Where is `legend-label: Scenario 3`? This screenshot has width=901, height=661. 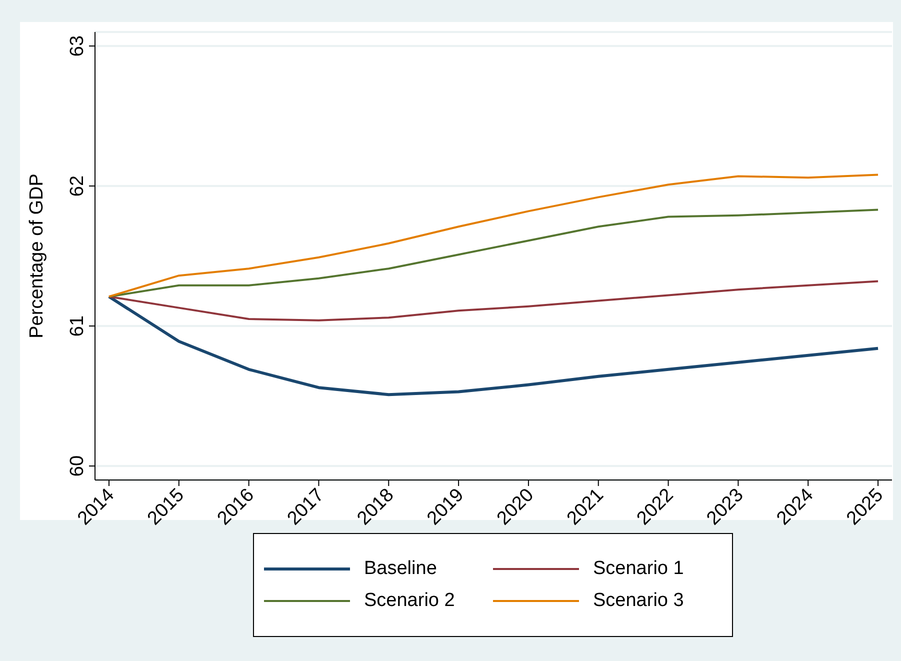
legend-label: Scenario 3 is located at coordinates (638, 601).